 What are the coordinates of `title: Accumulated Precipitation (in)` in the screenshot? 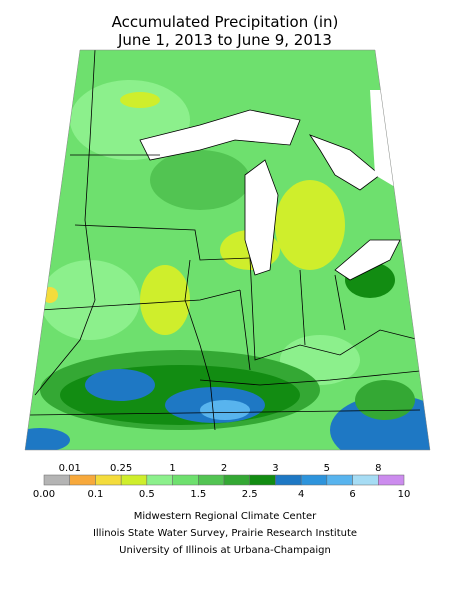 It's located at (225, 22).